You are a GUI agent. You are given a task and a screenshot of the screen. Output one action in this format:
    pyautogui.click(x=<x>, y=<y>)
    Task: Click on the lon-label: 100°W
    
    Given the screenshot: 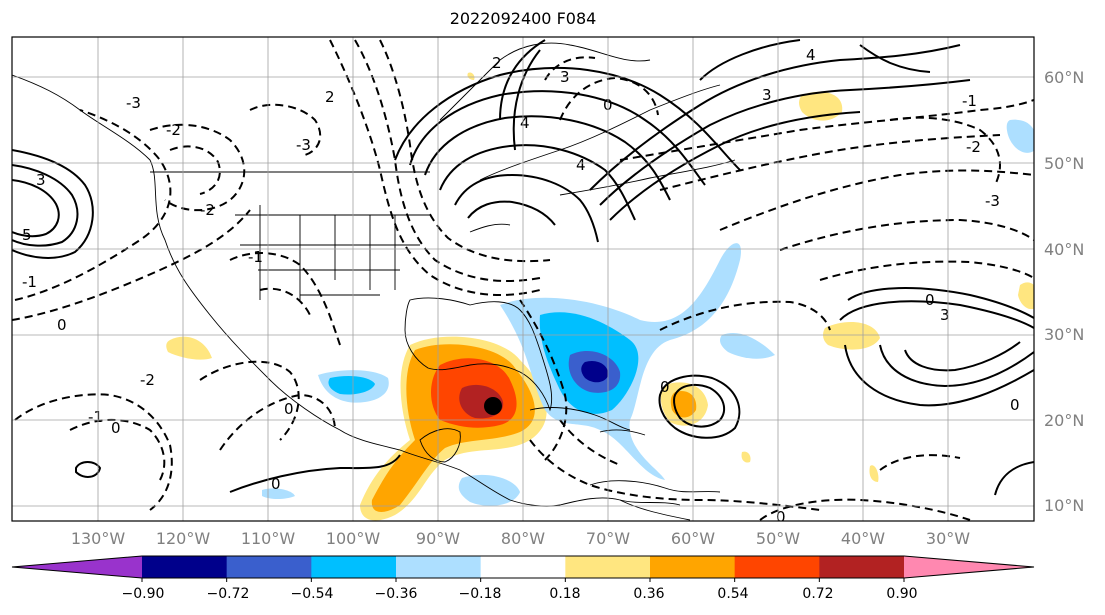 What is the action you would take?
    pyautogui.click(x=353, y=538)
    